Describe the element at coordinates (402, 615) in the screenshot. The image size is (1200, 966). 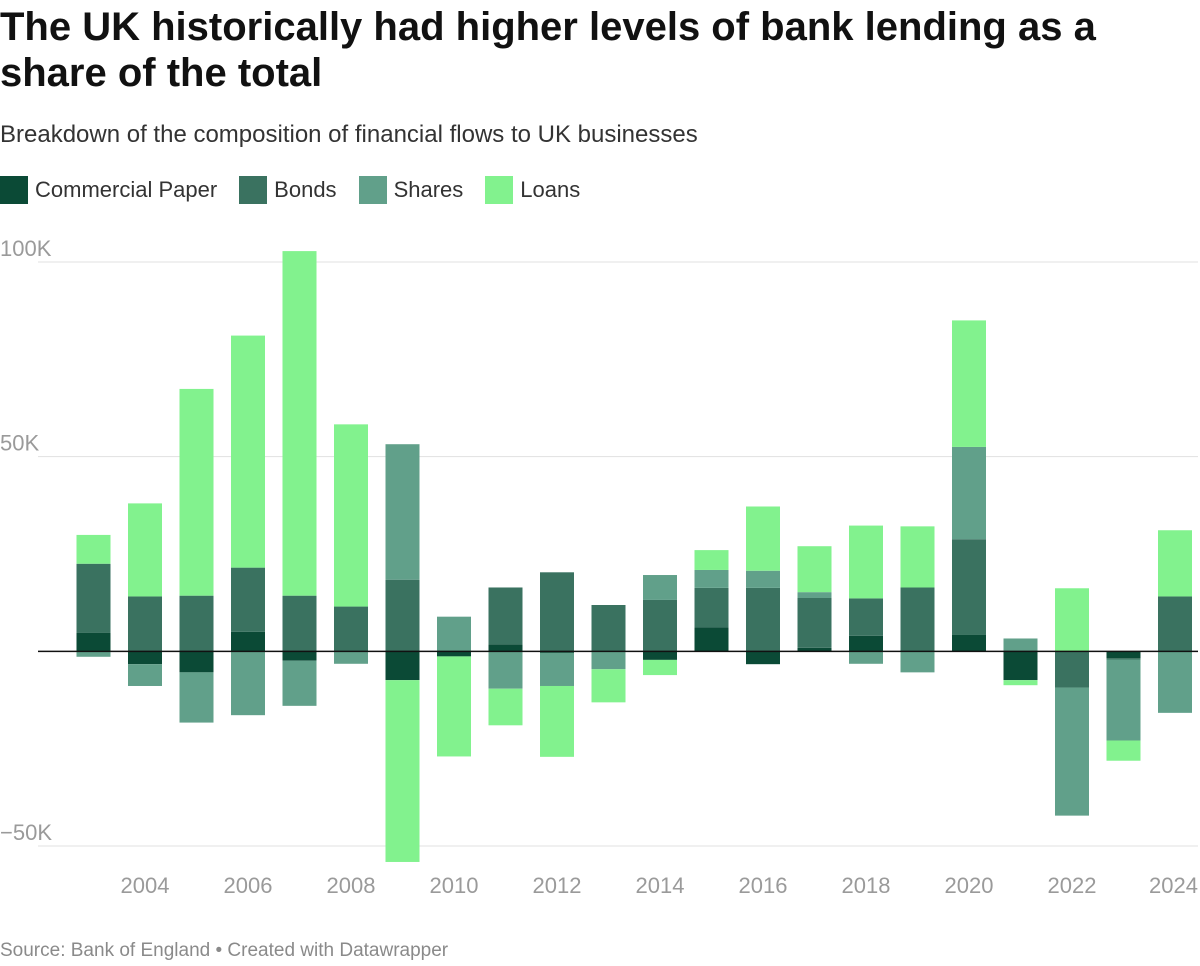
I see `bar-bonds-2009` at that location.